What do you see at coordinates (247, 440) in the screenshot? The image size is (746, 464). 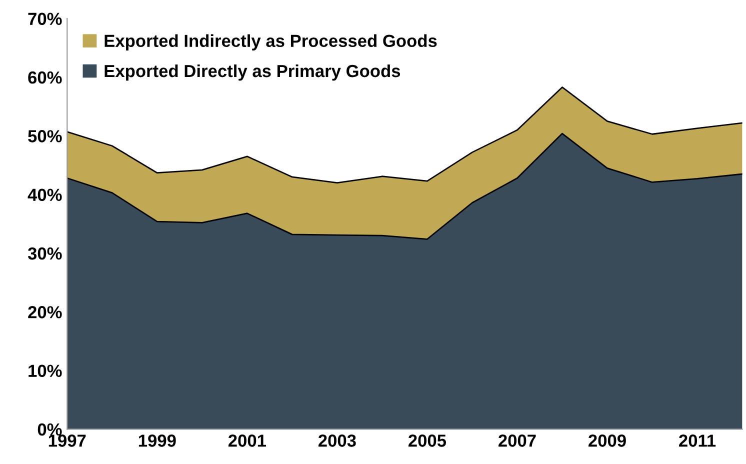 I see `x-tick-label: 2001` at bounding box center [247, 440].